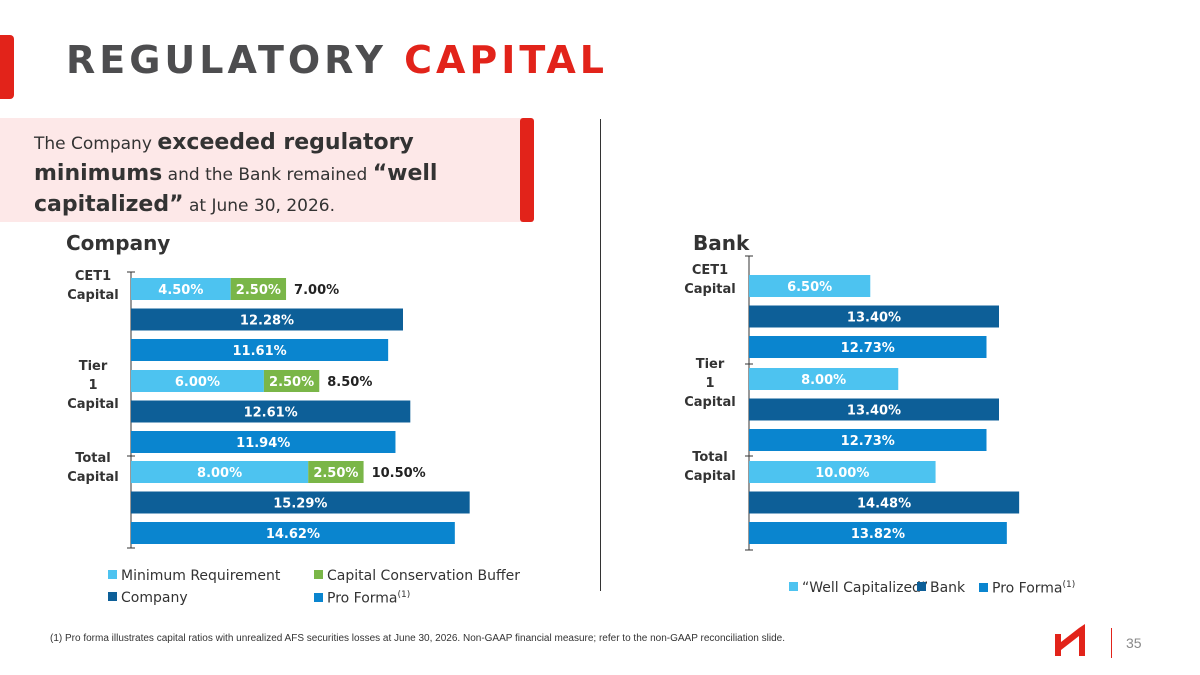  Describe the element at coordinates (96, 144) in the screenshot. I see `callout-text-1: The Company` at that location.